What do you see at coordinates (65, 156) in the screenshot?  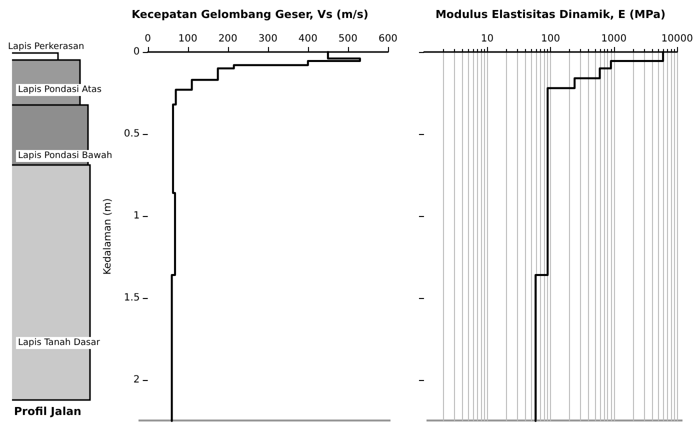 I see `text: Lapis Pondasi Bawah` at bounding box center [65, 156].